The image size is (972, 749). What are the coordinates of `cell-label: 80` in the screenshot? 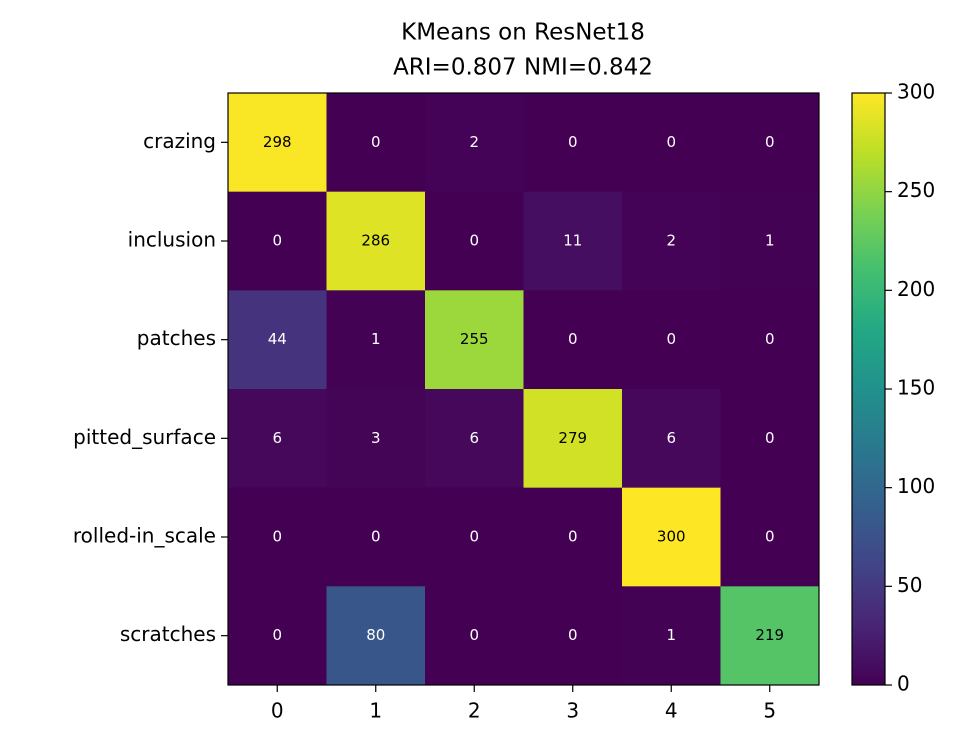 It's located at (375, 635).